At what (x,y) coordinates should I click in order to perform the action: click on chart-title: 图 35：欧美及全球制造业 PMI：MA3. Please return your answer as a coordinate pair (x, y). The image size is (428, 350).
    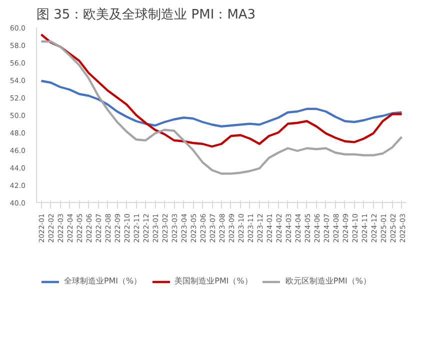
    Looking at the image, I should click on (146, 14).